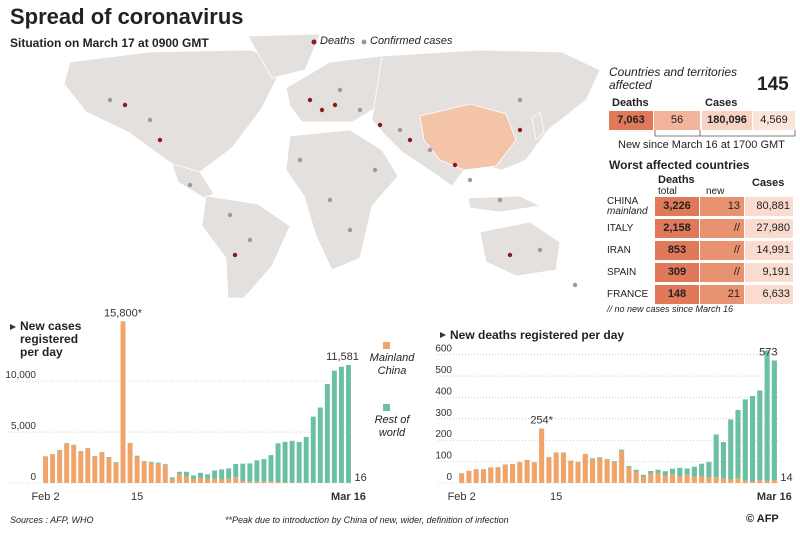 This screenshot has width=800, height=534. What do you see at coordinates (127, 16) in the screenshot?
I see `title: Spread of coronavirus` at bounding box center [127, 16].